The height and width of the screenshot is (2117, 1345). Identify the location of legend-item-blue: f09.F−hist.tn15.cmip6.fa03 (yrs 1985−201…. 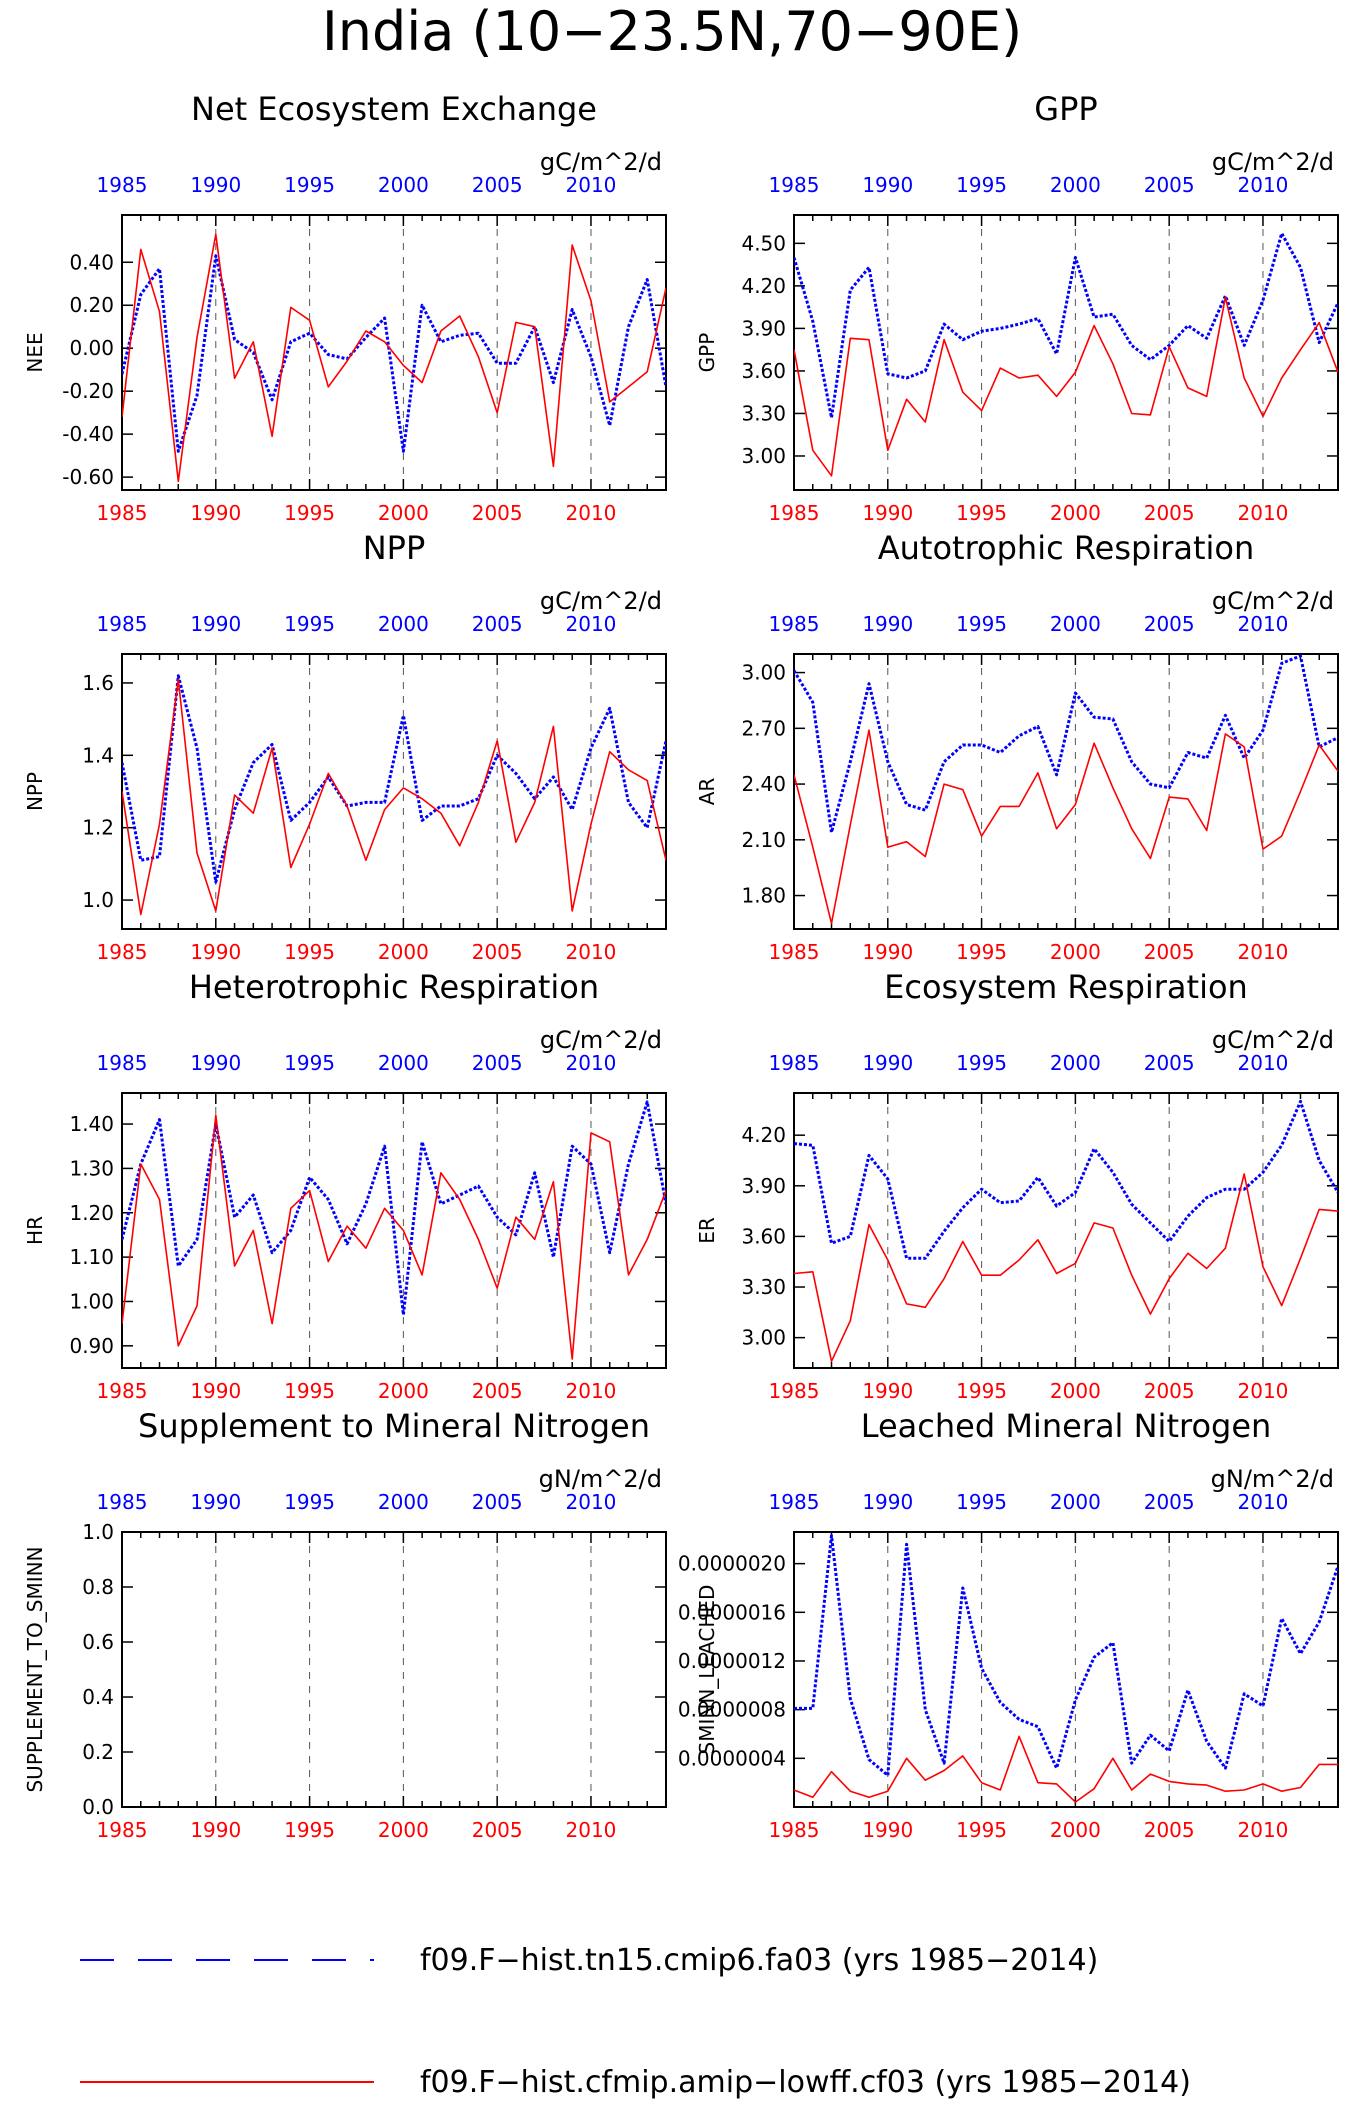
(589, 1960).